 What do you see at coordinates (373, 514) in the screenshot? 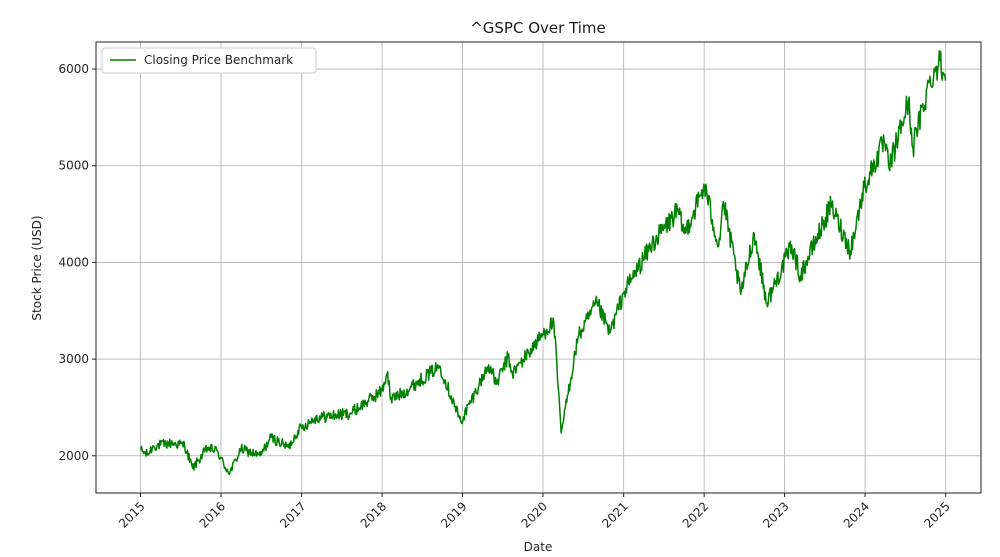
I see `x-tick-label: 2018` at bounding box center [373, 514].